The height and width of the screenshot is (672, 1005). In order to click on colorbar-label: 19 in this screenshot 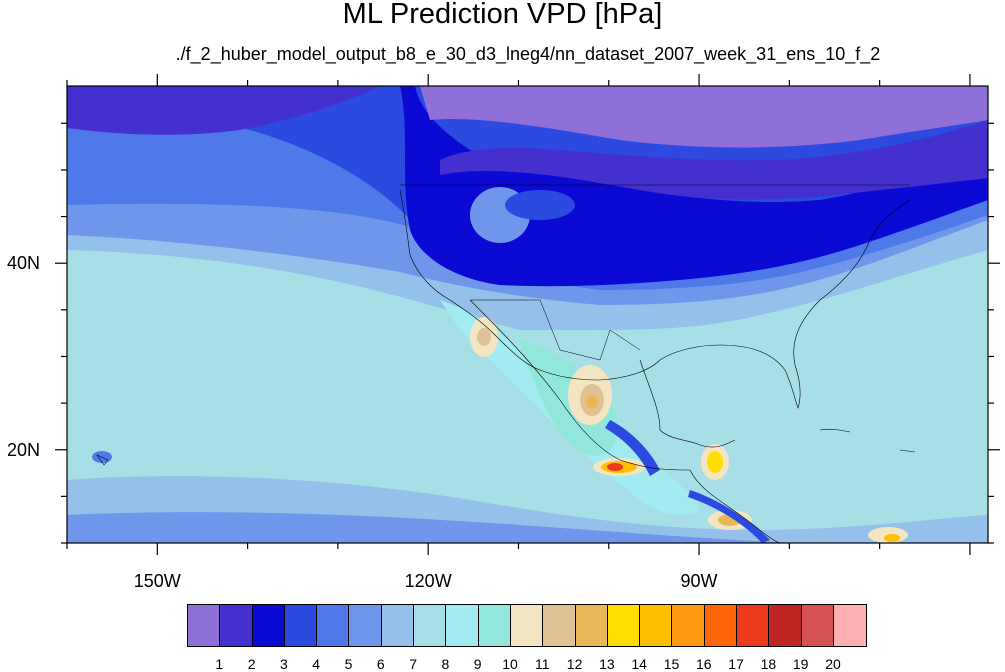, I will do `click(800, 664)`.